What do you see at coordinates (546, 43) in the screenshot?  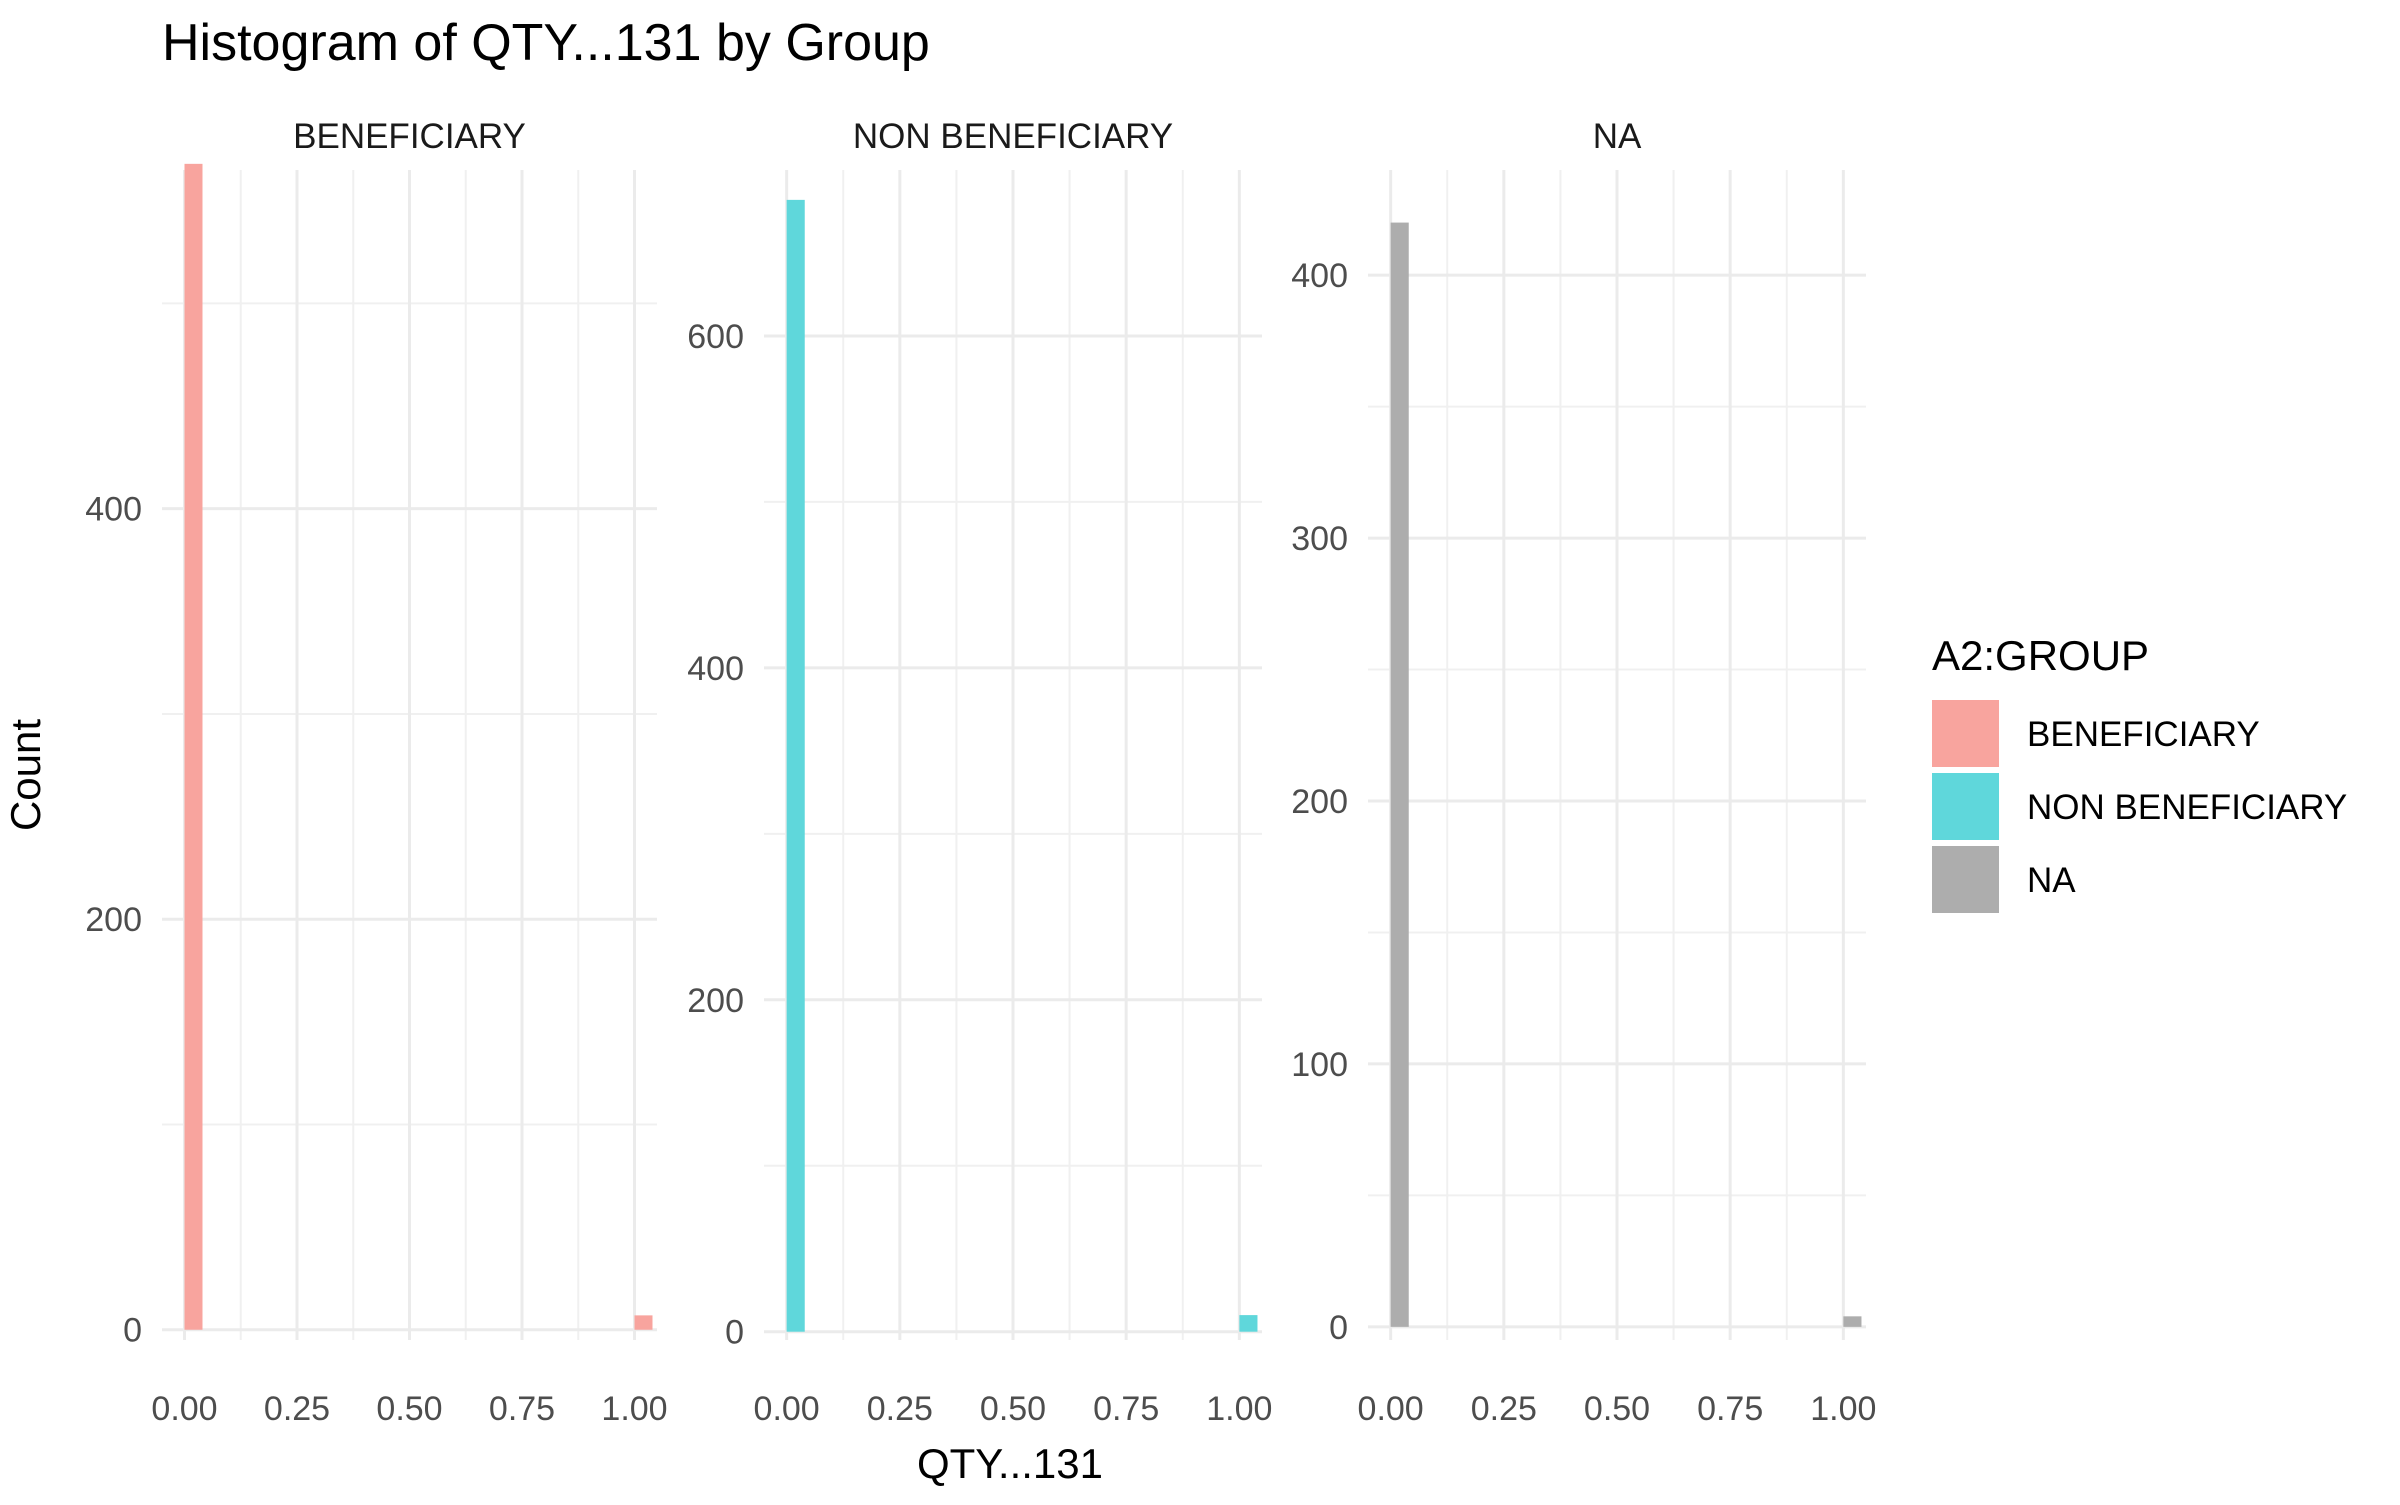 I see `chart-title: Histogram of QTY...131 by Group` at bounding box center [546, 43].